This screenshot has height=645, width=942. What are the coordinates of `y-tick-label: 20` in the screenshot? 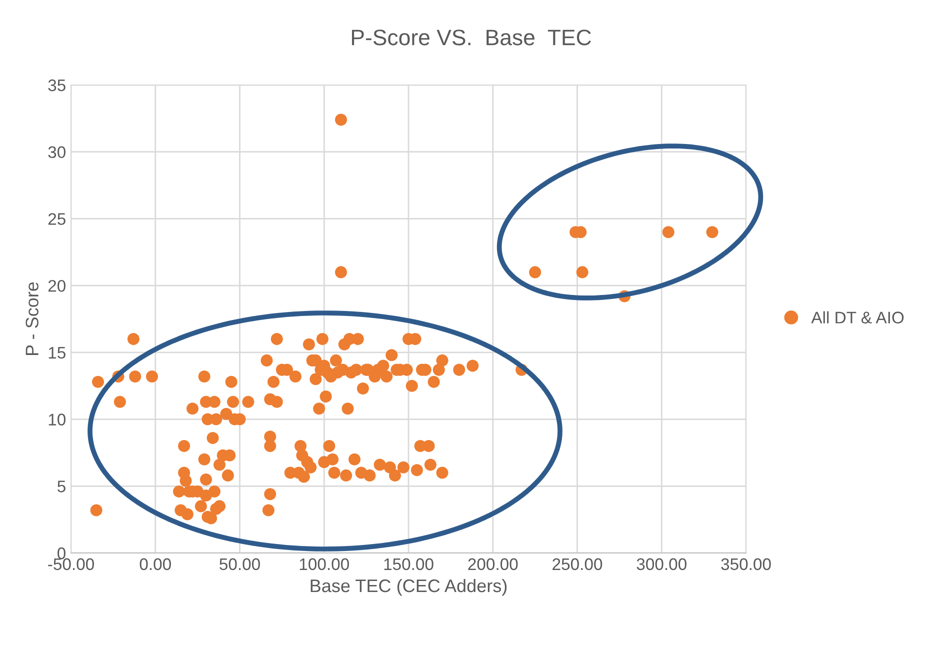 It's located at (57, 286).